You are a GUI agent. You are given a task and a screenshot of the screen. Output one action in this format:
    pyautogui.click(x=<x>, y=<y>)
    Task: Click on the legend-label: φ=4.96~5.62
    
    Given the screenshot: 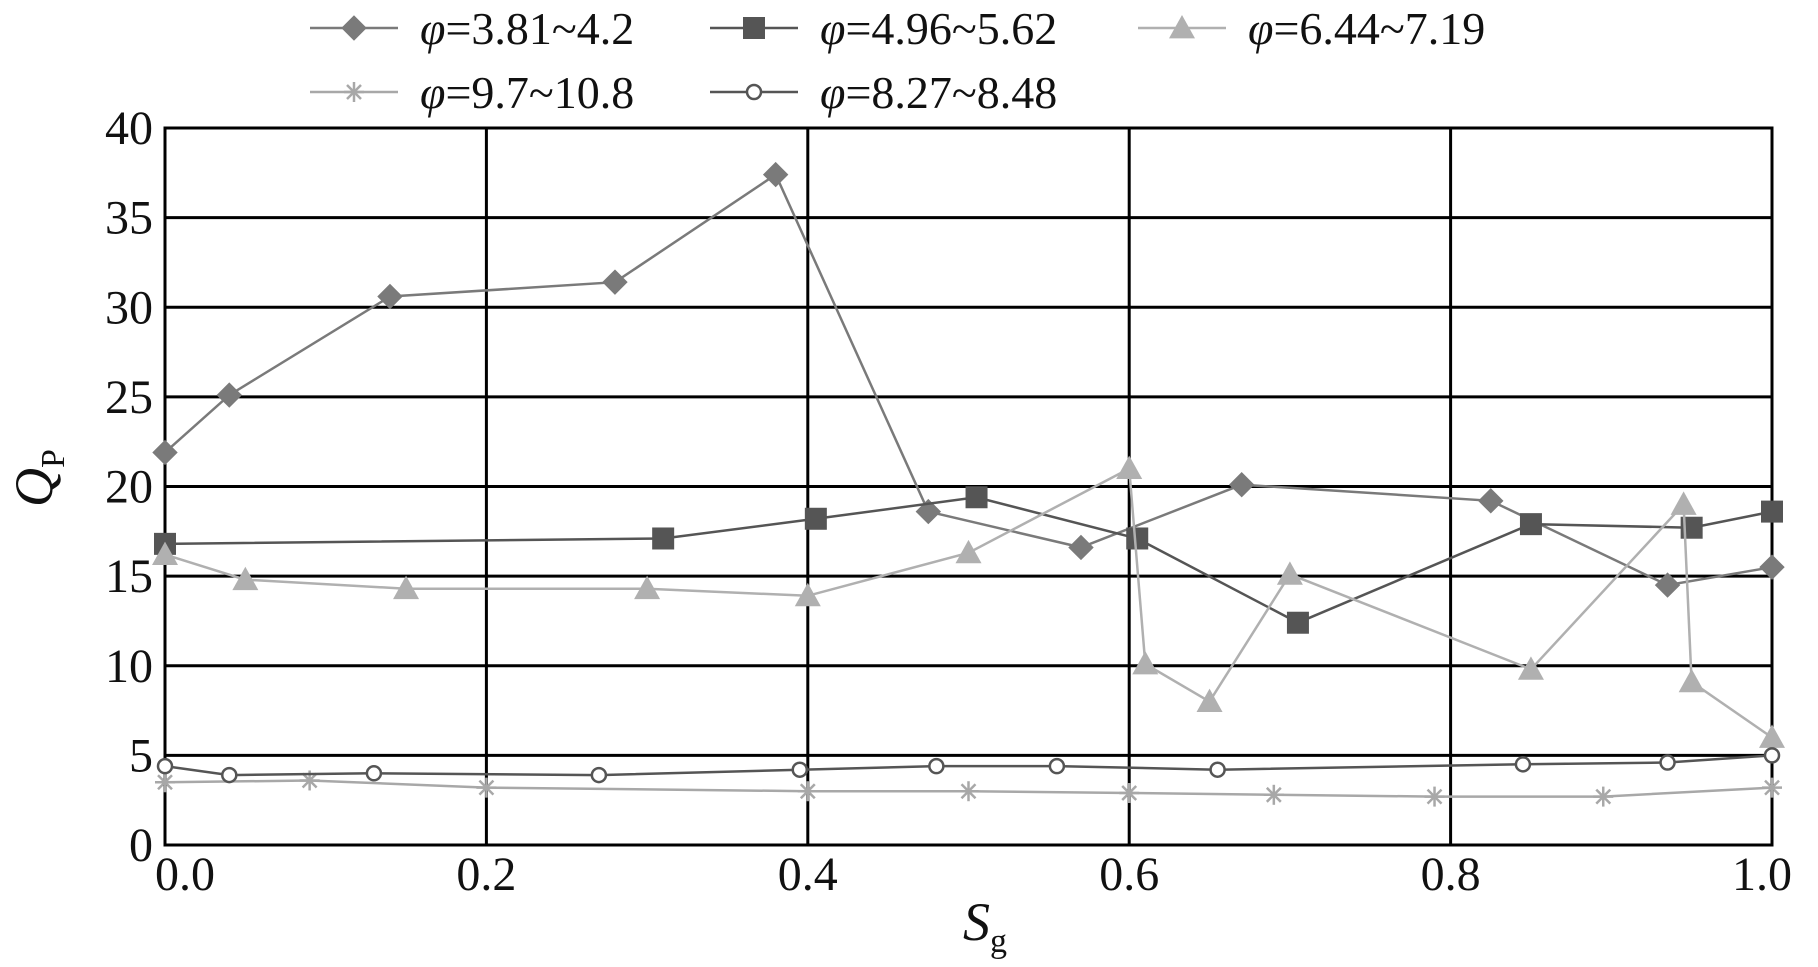 What is the action you would take?
    pyautogui.click(x=938, y=28)
    